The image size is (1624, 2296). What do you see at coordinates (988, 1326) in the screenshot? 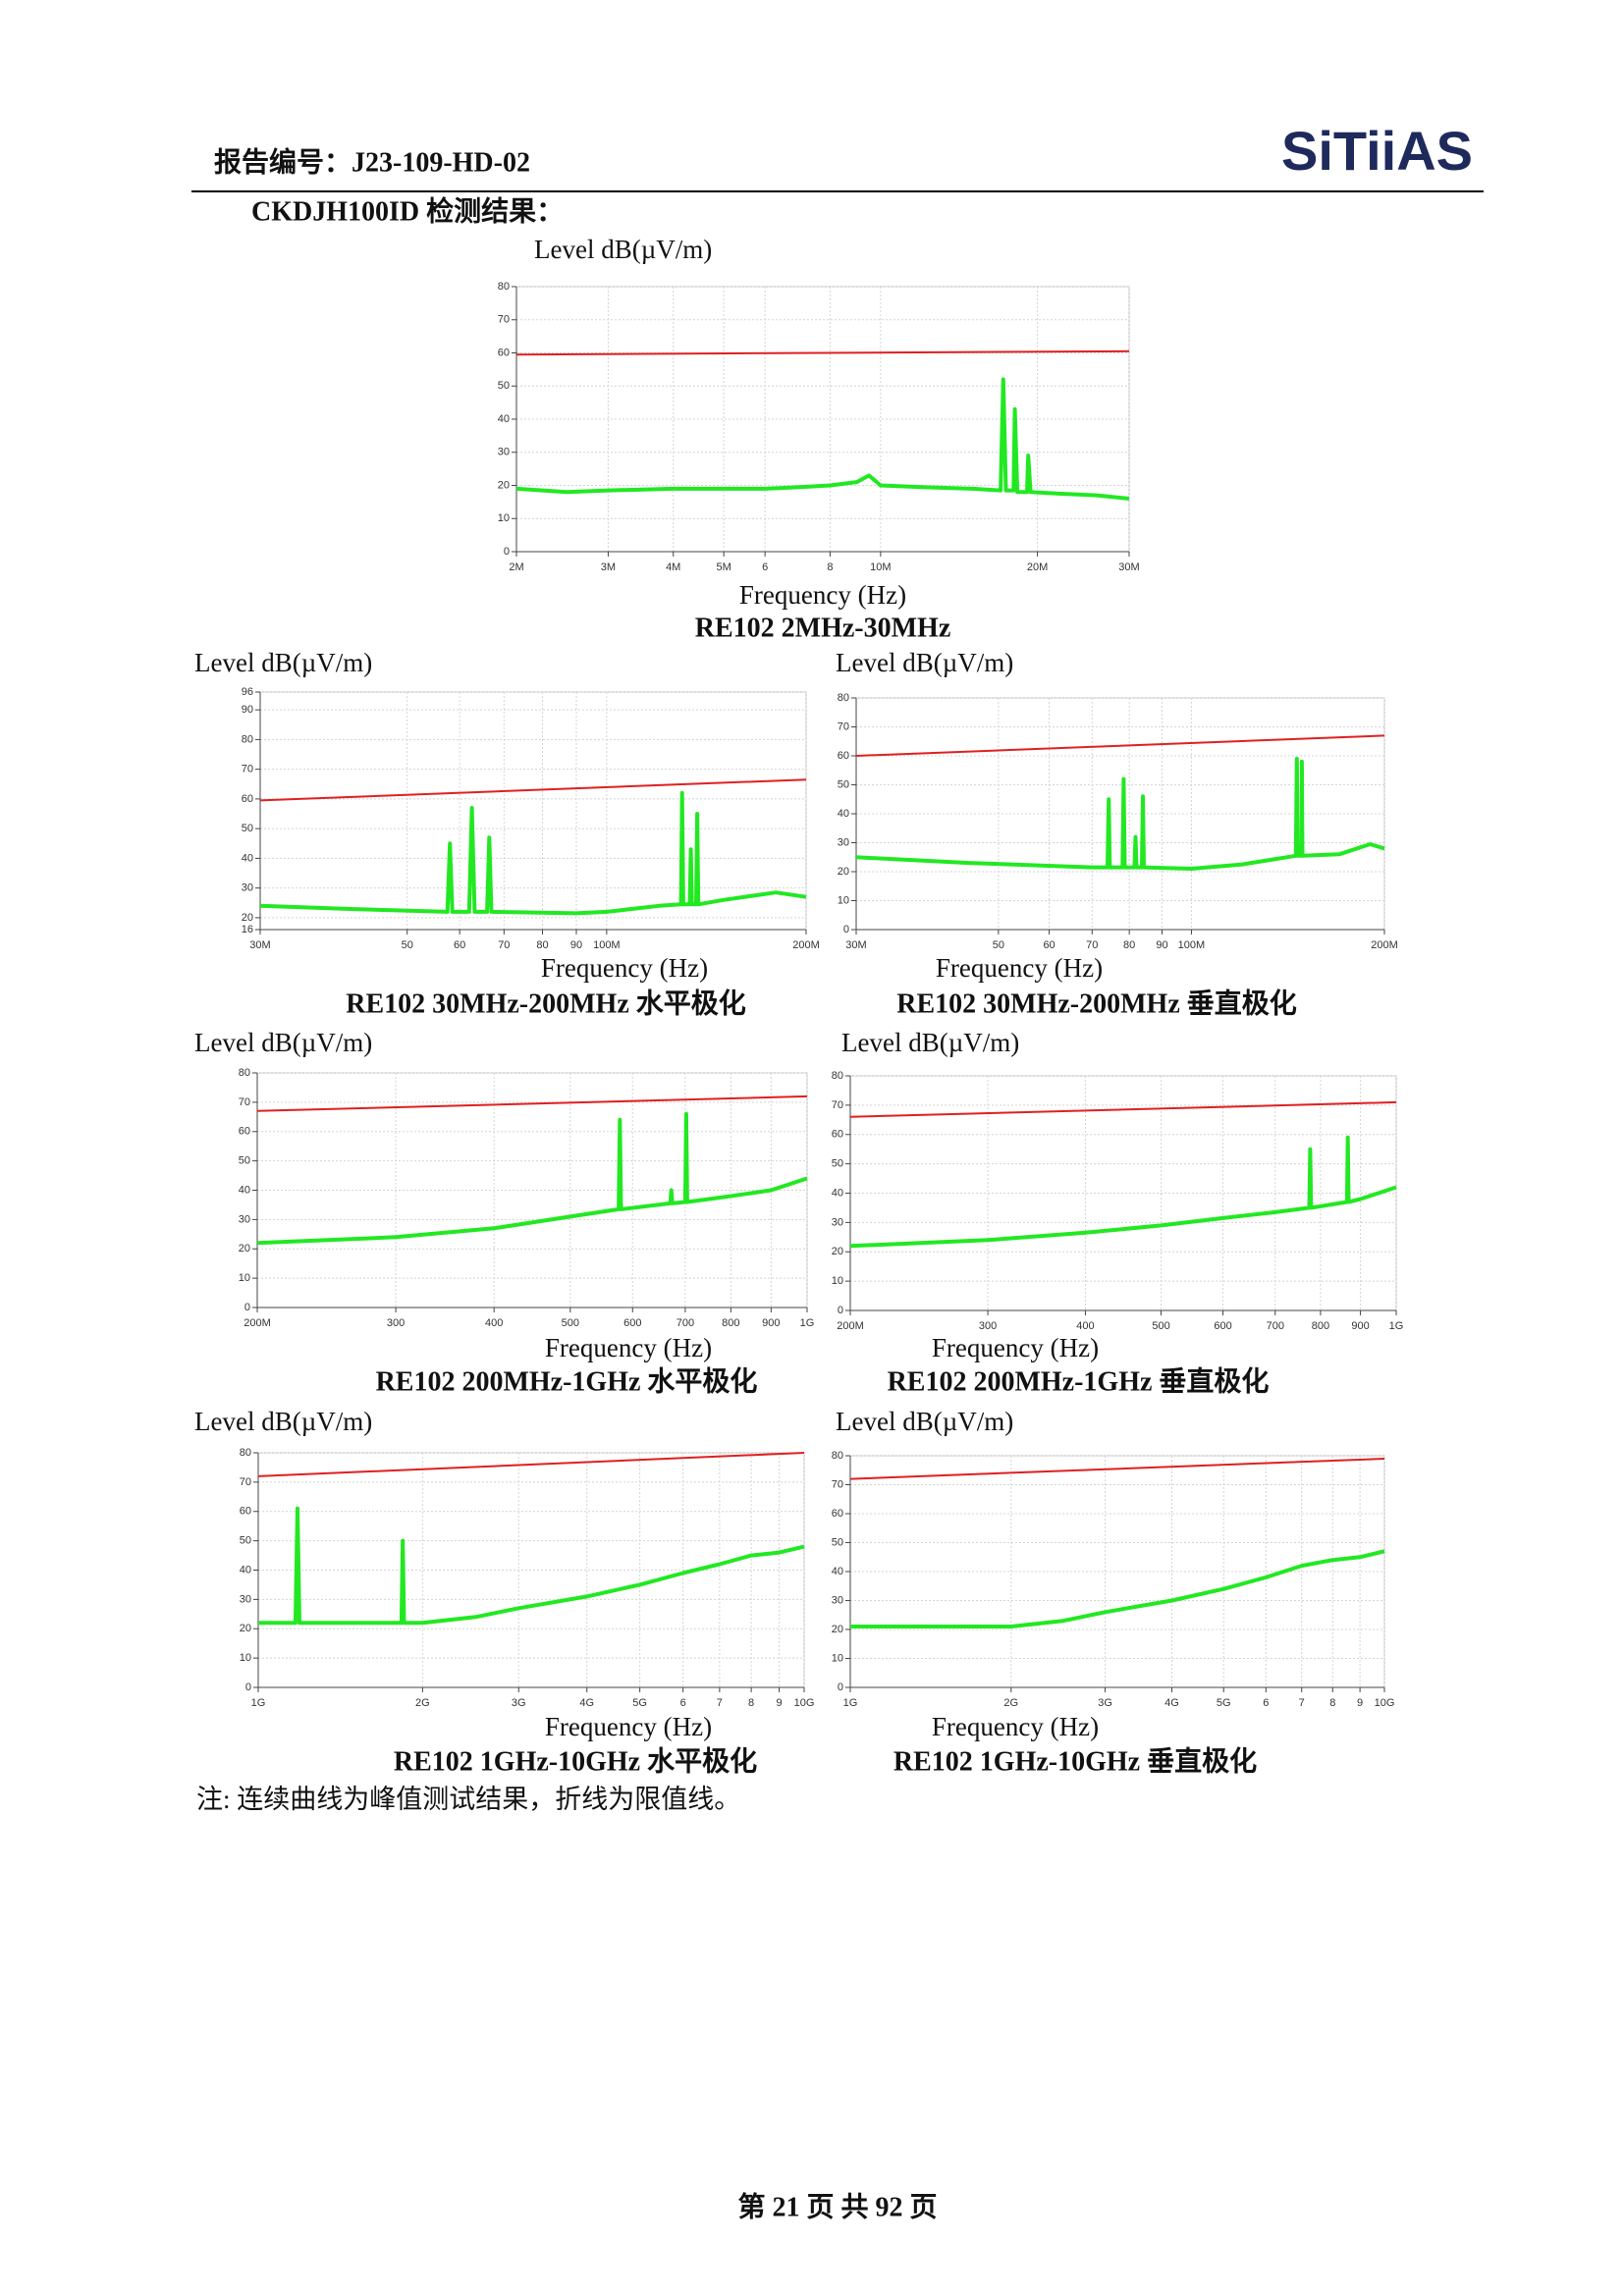
I see `x-tick-label: 300` at bounding box center [988, 1326].